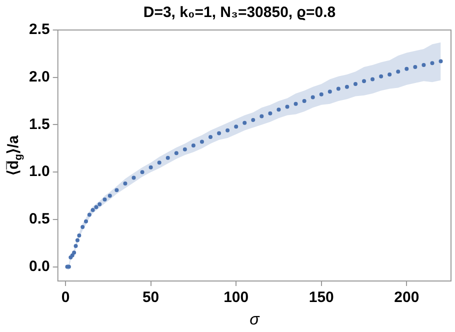  What do you see at coordinates (239, 13) in the screenshot?
I see `chart-title: D=3, k₀=1, N₃=30850, ϱ=0.8` at bounding box center [239, 13].